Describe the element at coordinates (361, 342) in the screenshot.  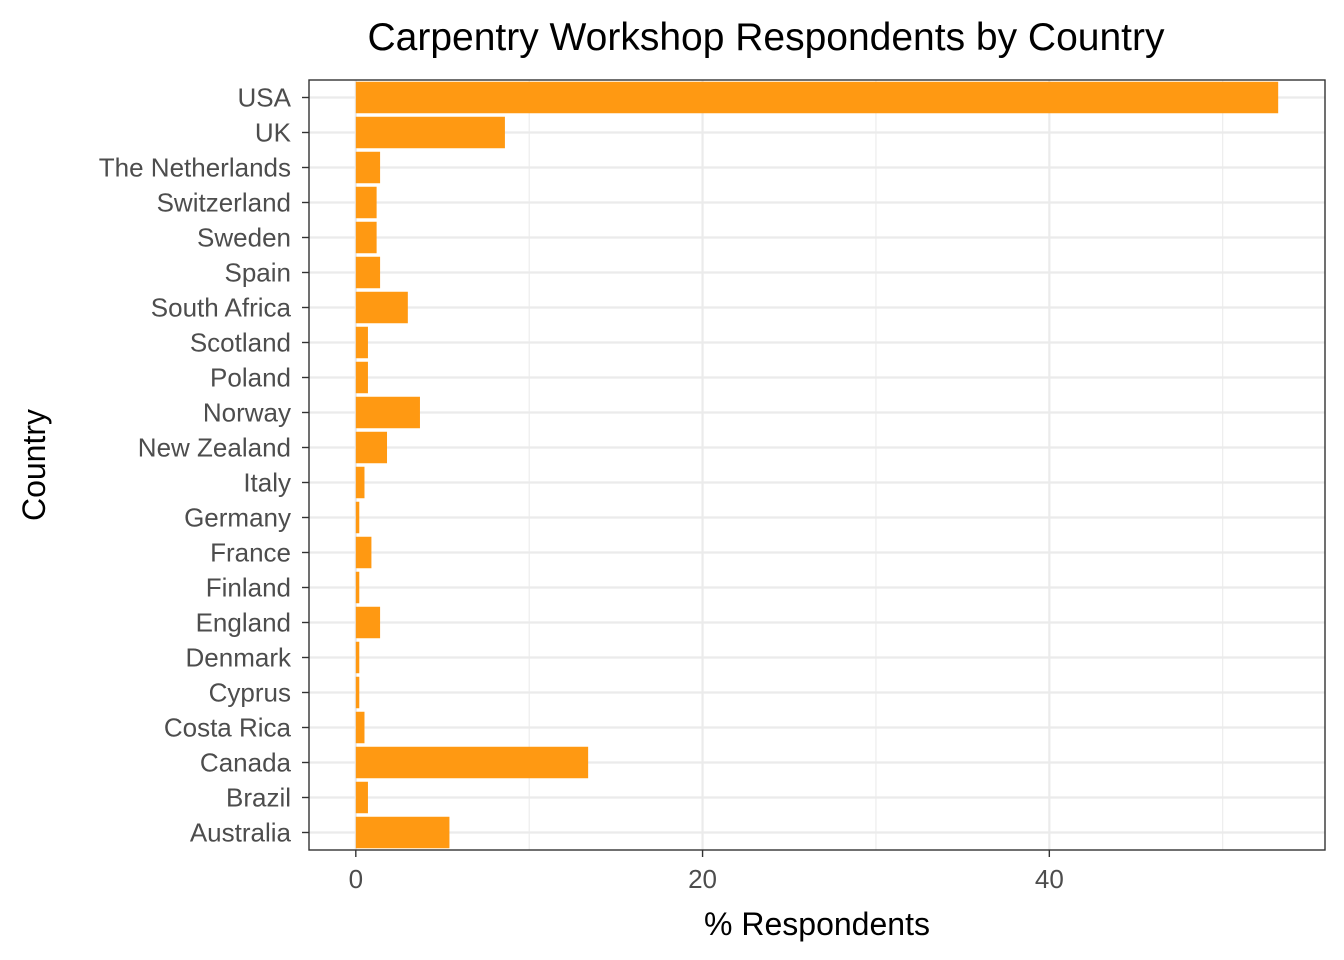
I see `bar-scotland` at that location.